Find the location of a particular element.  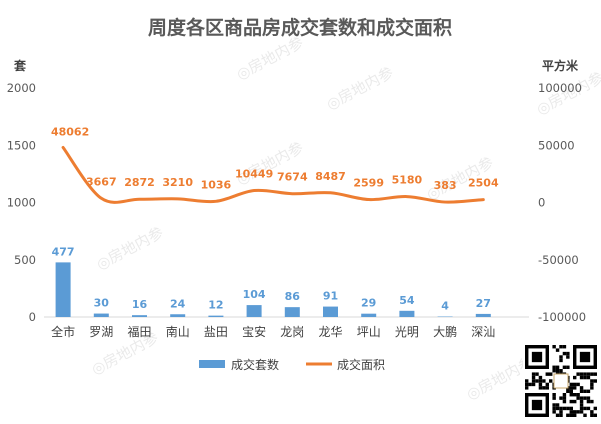

line-label-宝安: 10449 is located at coordinates (254, 174).